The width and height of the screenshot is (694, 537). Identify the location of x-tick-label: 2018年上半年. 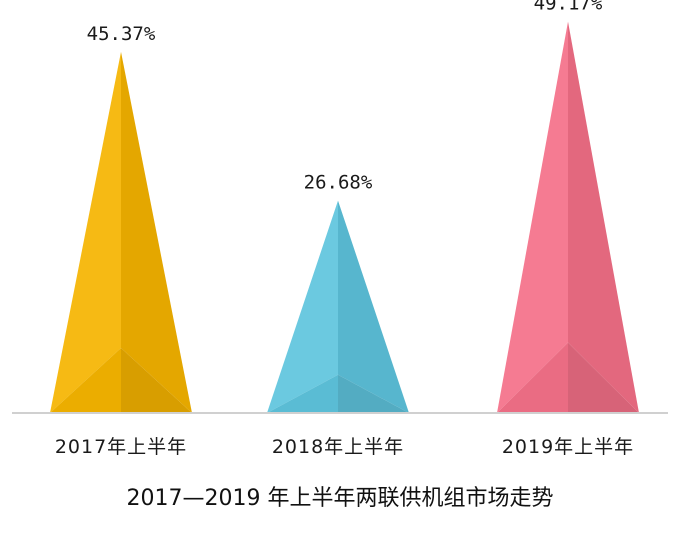
(338, 447).